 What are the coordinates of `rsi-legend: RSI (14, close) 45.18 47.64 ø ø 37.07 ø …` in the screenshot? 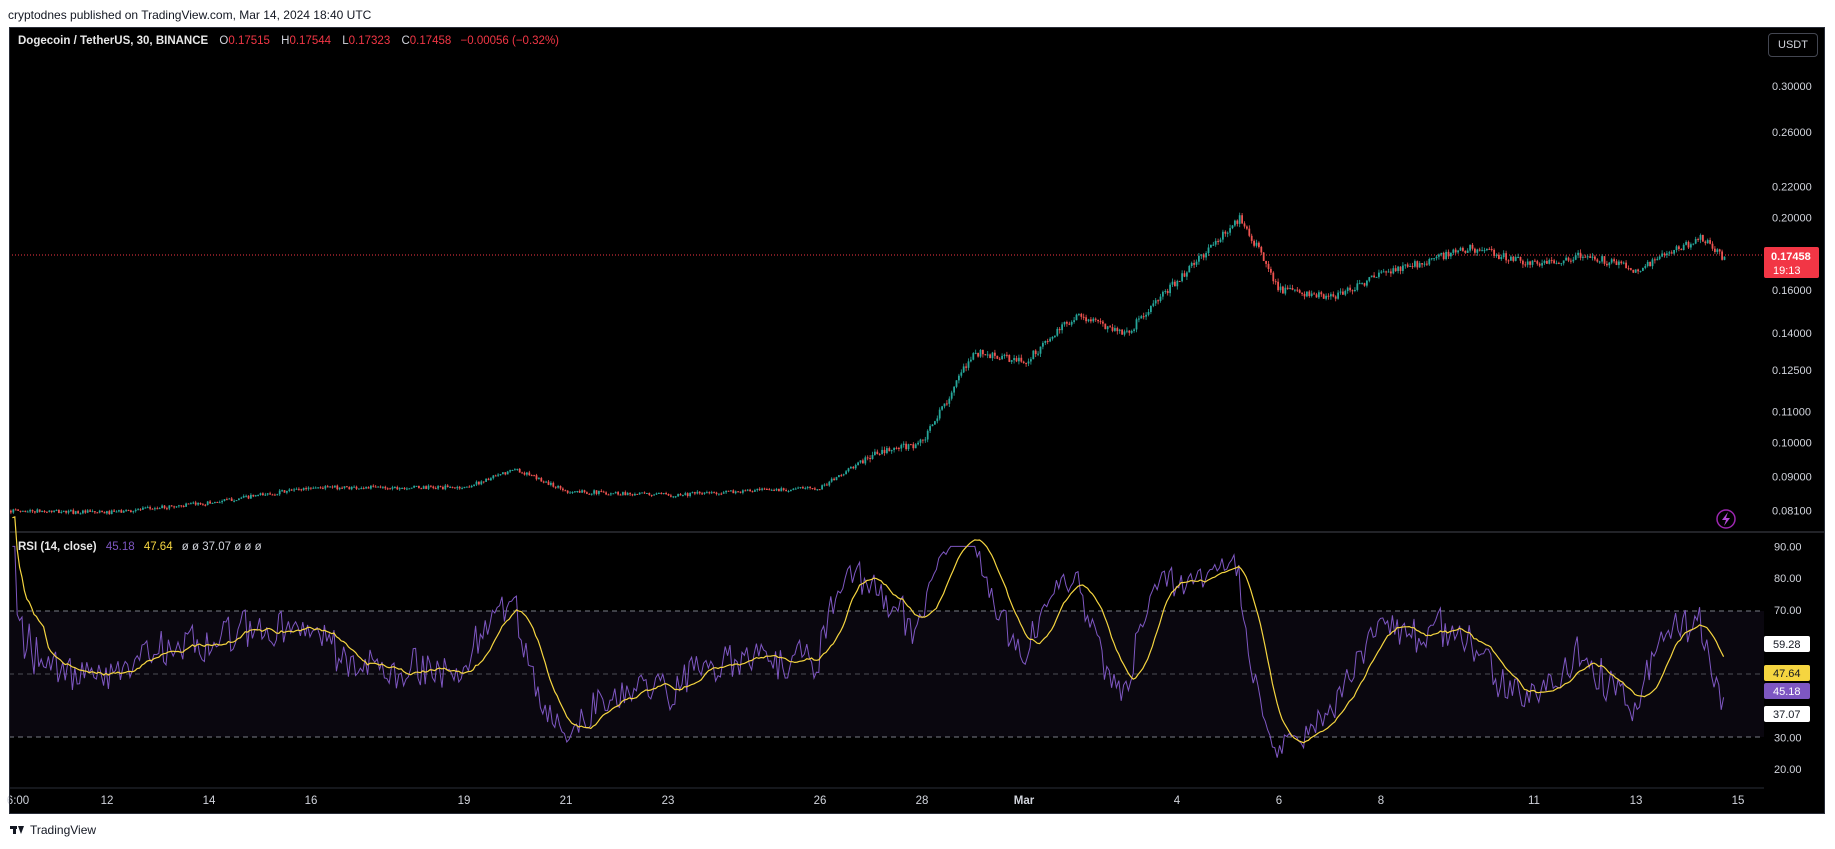 It's located at (140, 547).